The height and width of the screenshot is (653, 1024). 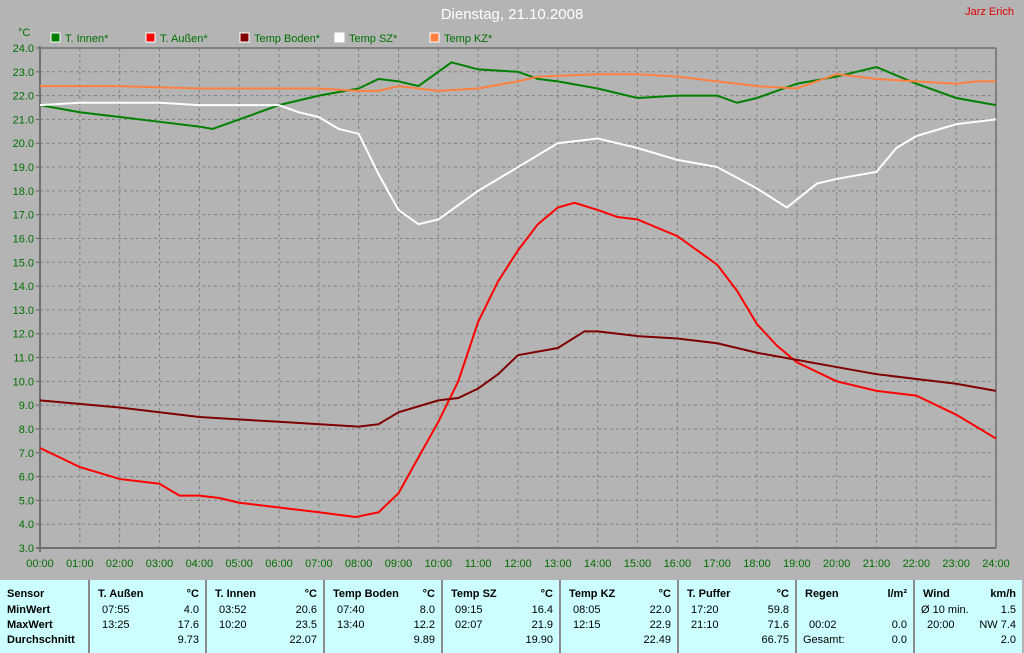 What do you see at coordinates (558, 564) in the screenshot?
I see `x-tick-label: 13:00` at bounding box center [558, 564].